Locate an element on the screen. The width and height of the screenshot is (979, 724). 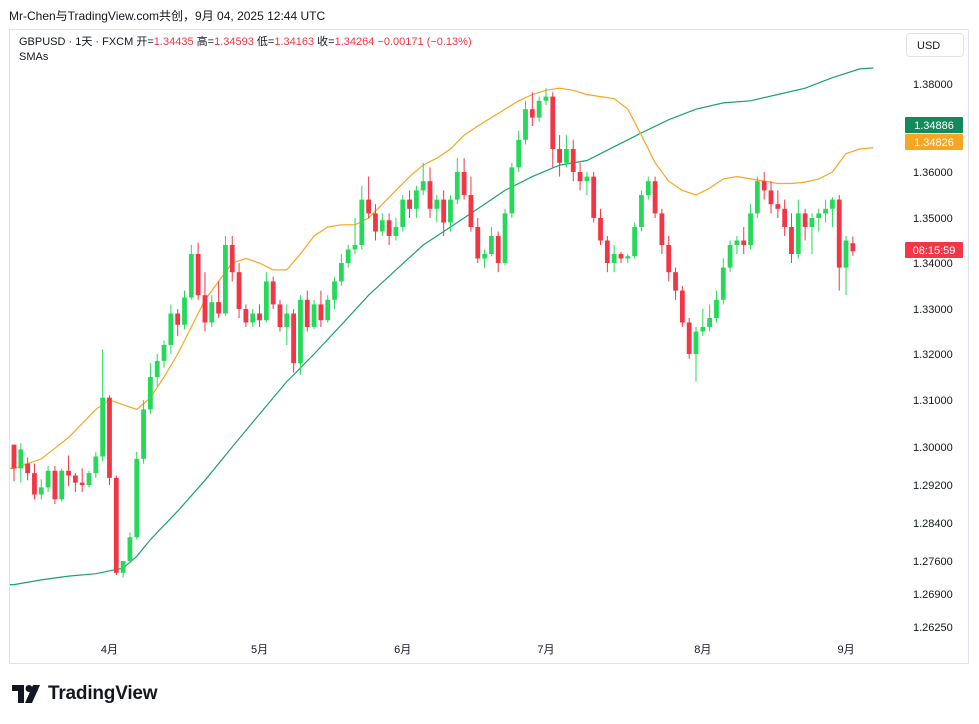
legend-symbol: GBPUSD · 1天 · FXCM is located at coordinates (76, 42).